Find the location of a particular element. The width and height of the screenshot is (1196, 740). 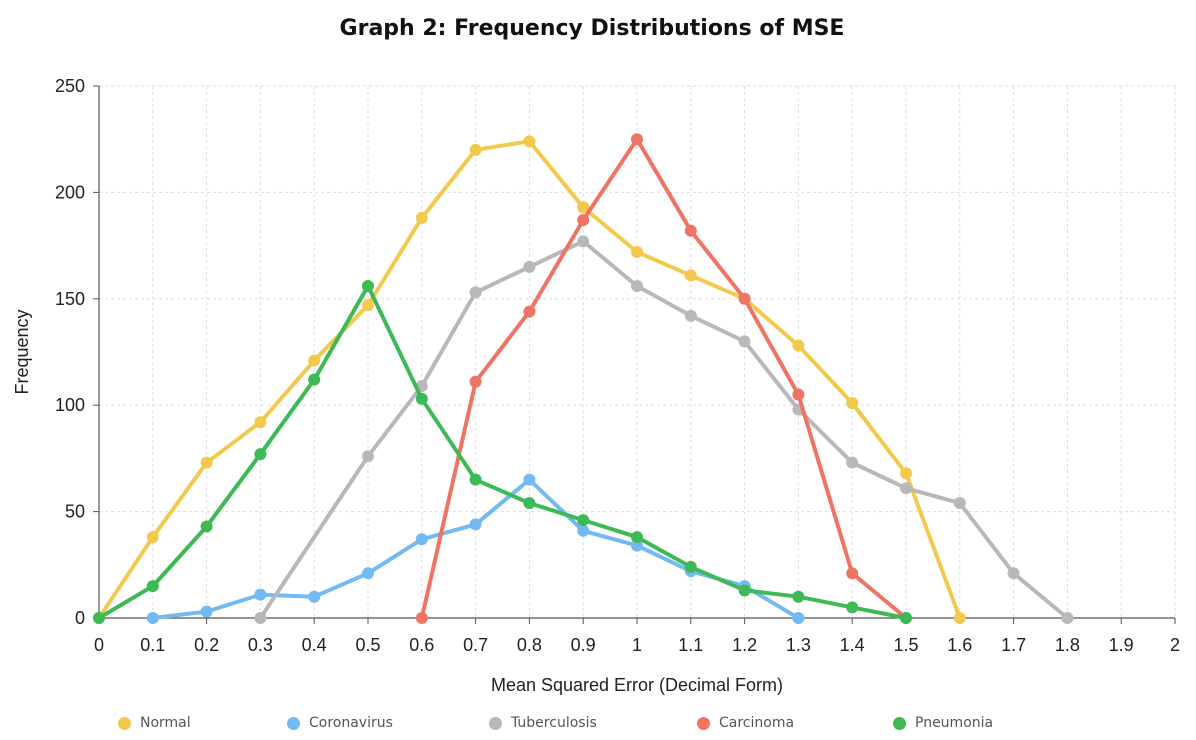

legend-label: Pneumonia is located at coordinates (954, 723).